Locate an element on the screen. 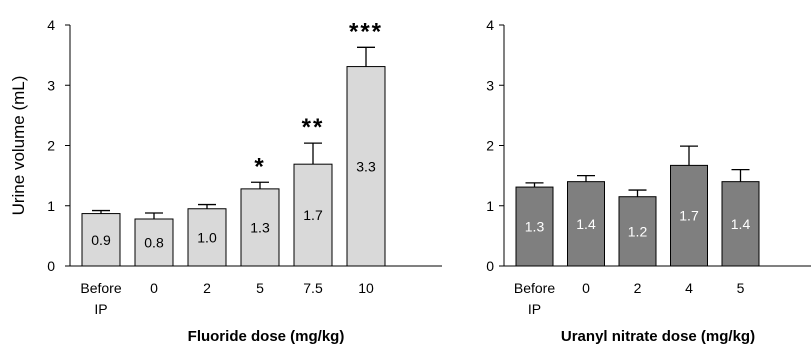 Image resolution: width=811 pixels, height=347 pixels. y-axis-title: Urine volume (mL) is located at coordinates (18, 146).